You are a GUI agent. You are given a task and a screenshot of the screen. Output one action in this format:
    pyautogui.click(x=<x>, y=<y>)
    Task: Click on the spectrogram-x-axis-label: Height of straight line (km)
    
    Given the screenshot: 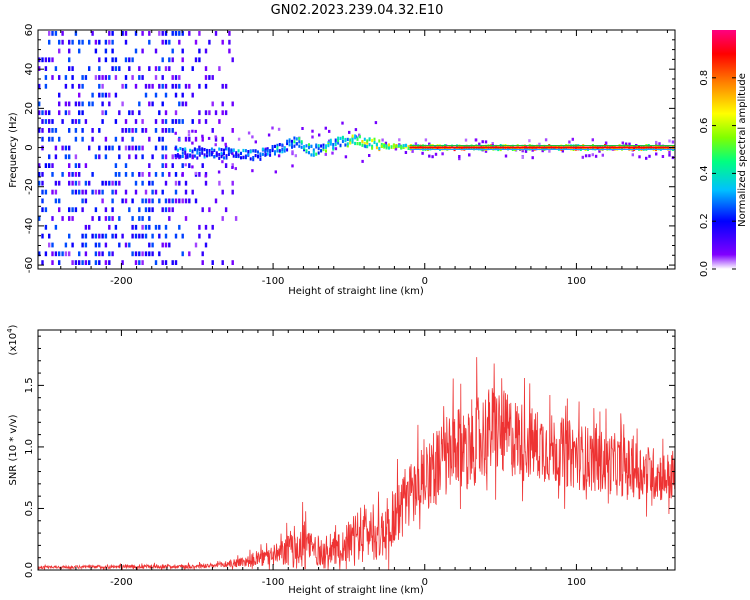 What is the action you would take?
    pyautogui.click(x=356, y=291)
    